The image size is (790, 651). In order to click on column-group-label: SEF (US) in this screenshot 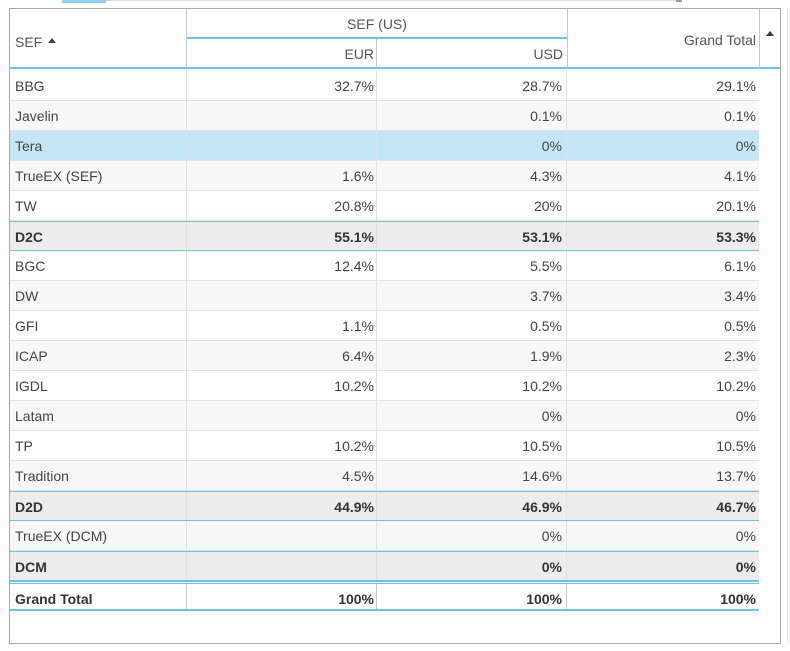, I will do `click(377, 24)`.